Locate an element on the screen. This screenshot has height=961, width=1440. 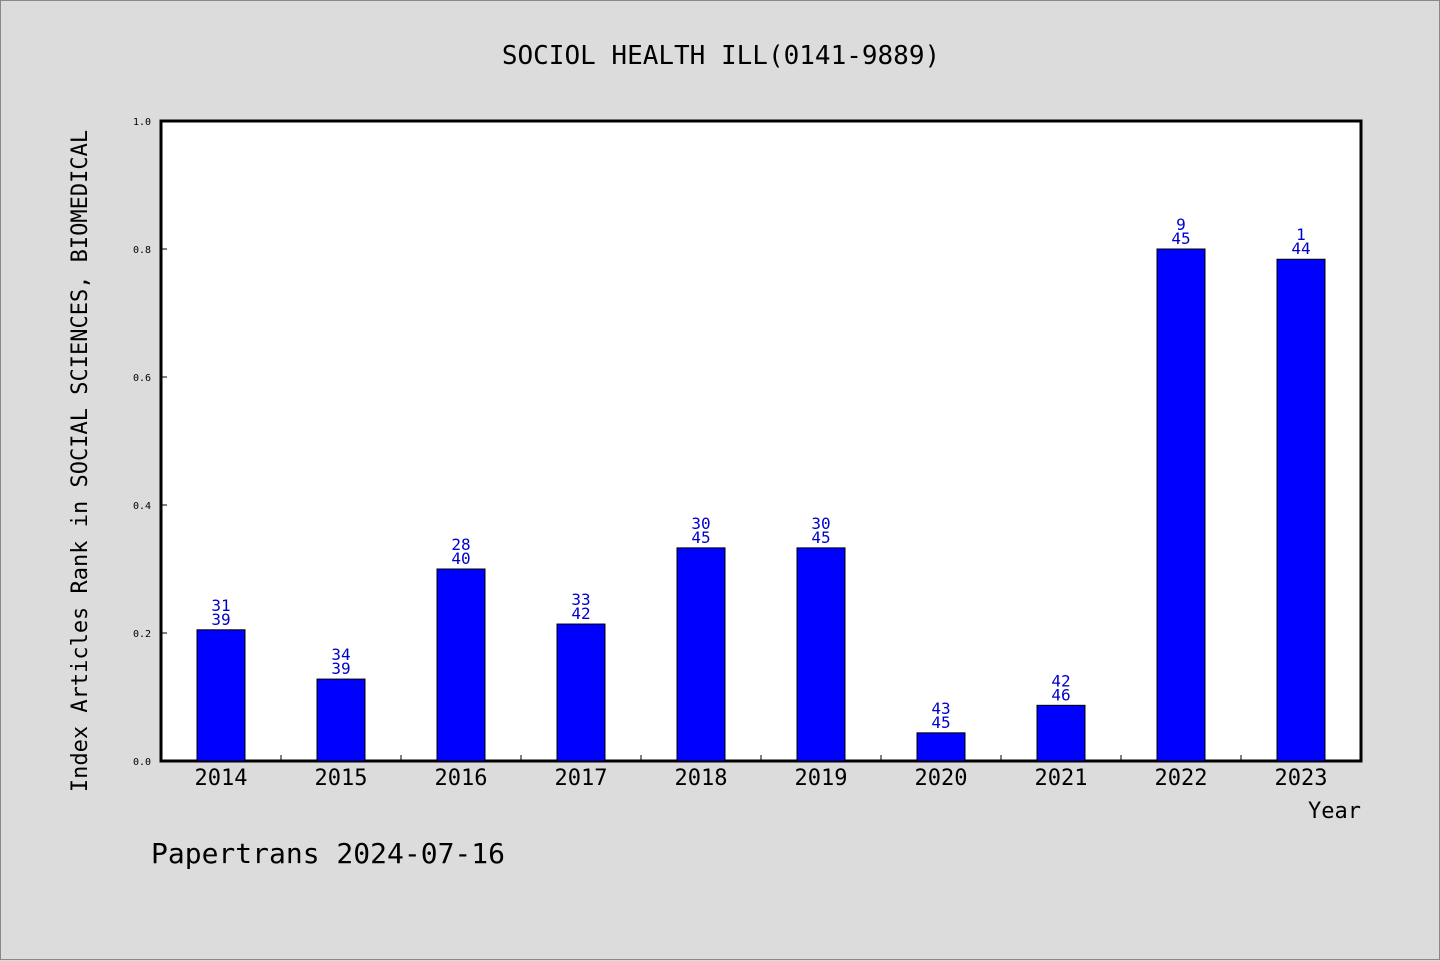
data-label-rank: 9 is located at coordinates (1181, 224).